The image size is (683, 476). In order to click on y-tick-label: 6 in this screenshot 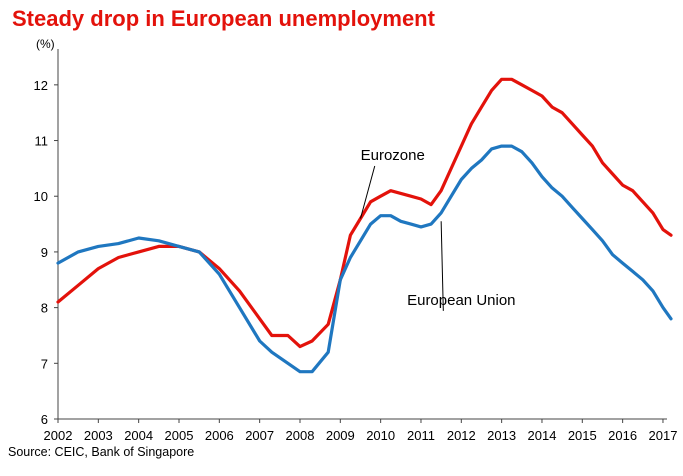, I will do `click(44, 419)`.